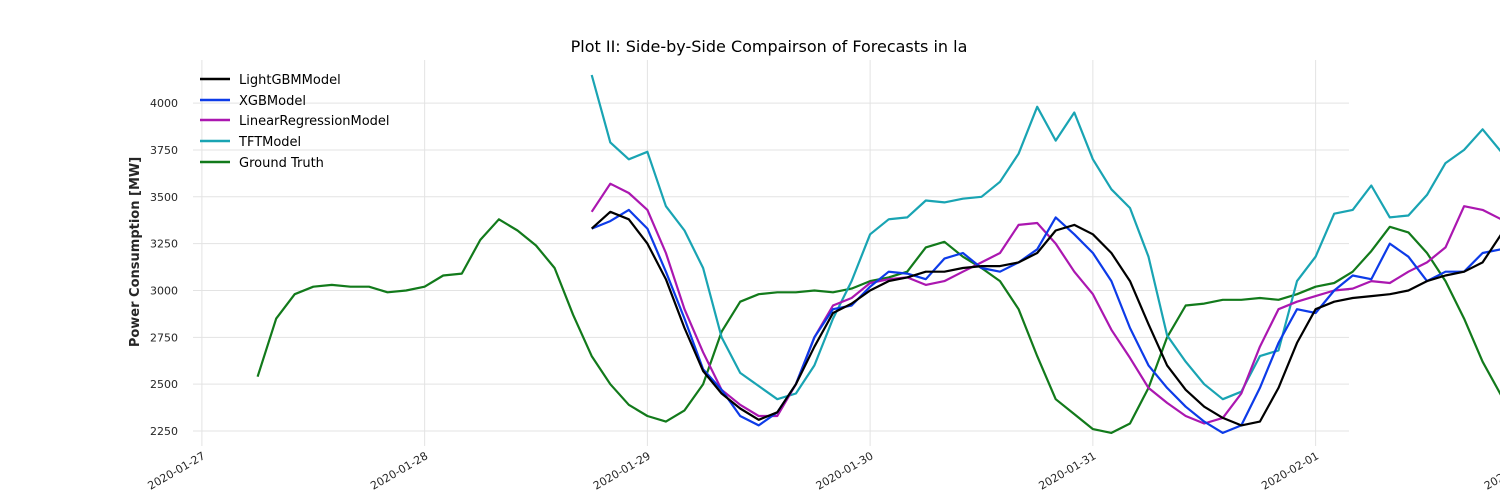 Image resolution: width=1500 pixels, height=500 pixels. I want to click on y-axis-label: Power Consumption [MW], so click(135, 252).